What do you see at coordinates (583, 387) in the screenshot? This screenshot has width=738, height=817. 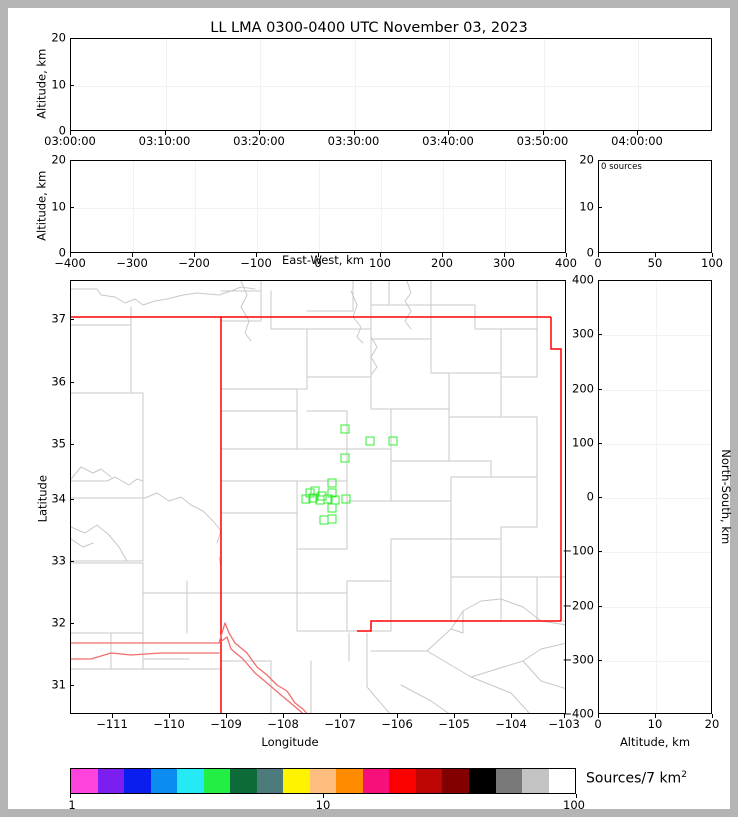 I see `panel5-ytick-200: 200` at bounding box center [583, 387].